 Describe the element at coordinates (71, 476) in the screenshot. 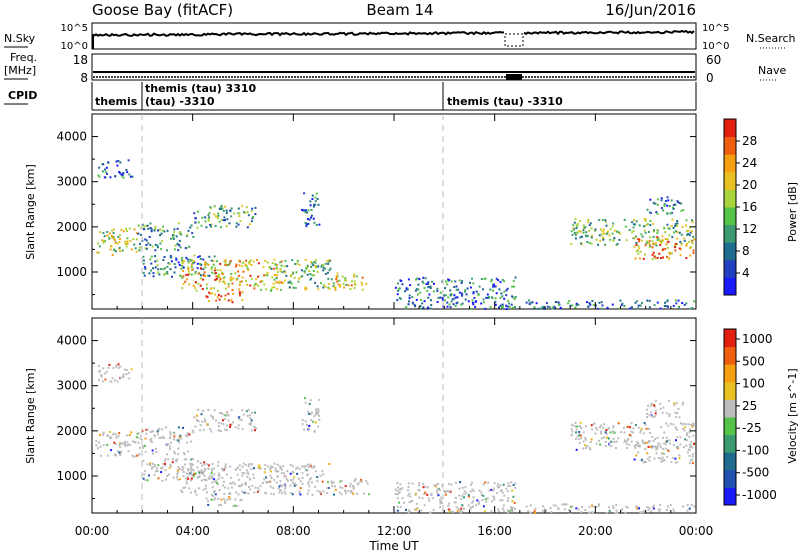

I see `y-tick-label: 1000` at that location.